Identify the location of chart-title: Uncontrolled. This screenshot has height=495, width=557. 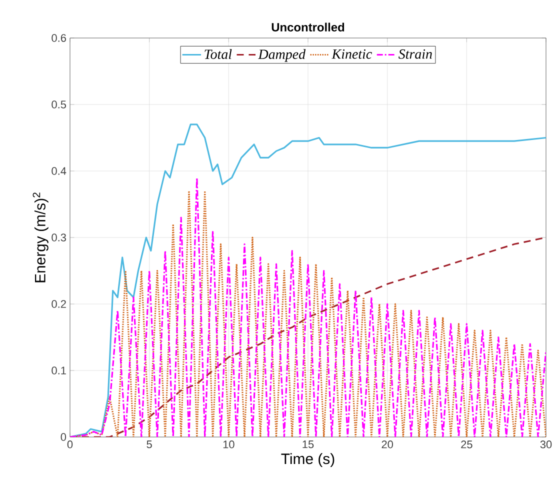
(308, 27).